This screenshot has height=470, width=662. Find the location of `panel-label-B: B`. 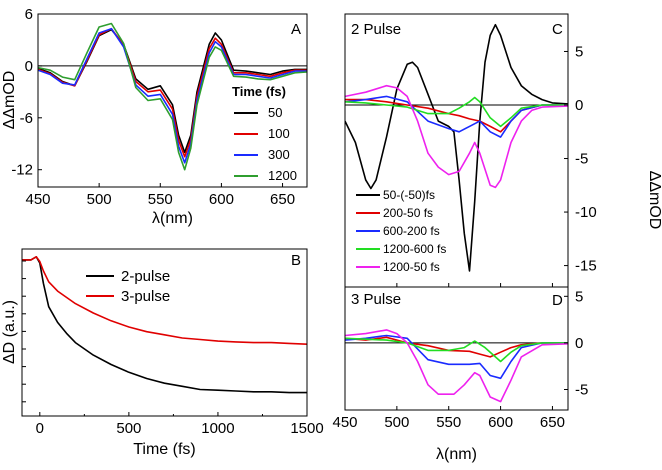

panel-label-B: B is located at coordinates (296, 260).